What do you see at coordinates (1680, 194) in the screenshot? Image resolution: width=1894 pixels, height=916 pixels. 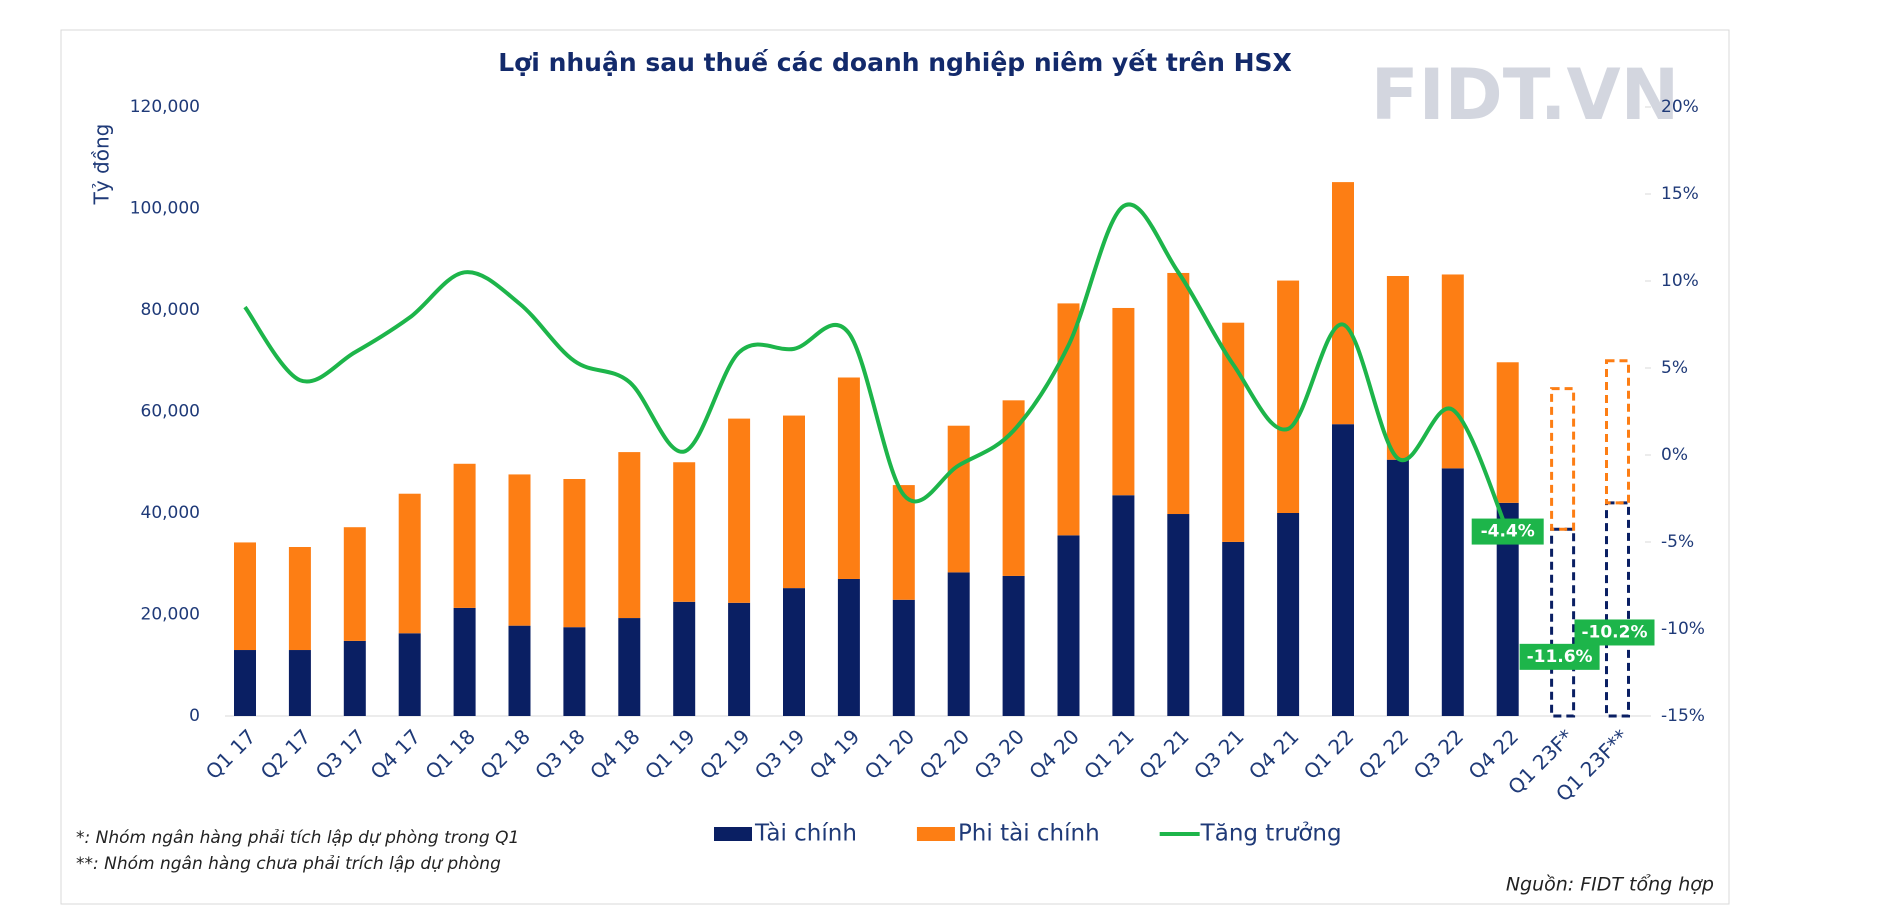 I see `y2-tick-label: 15%` at bounding box center [1680, 194].